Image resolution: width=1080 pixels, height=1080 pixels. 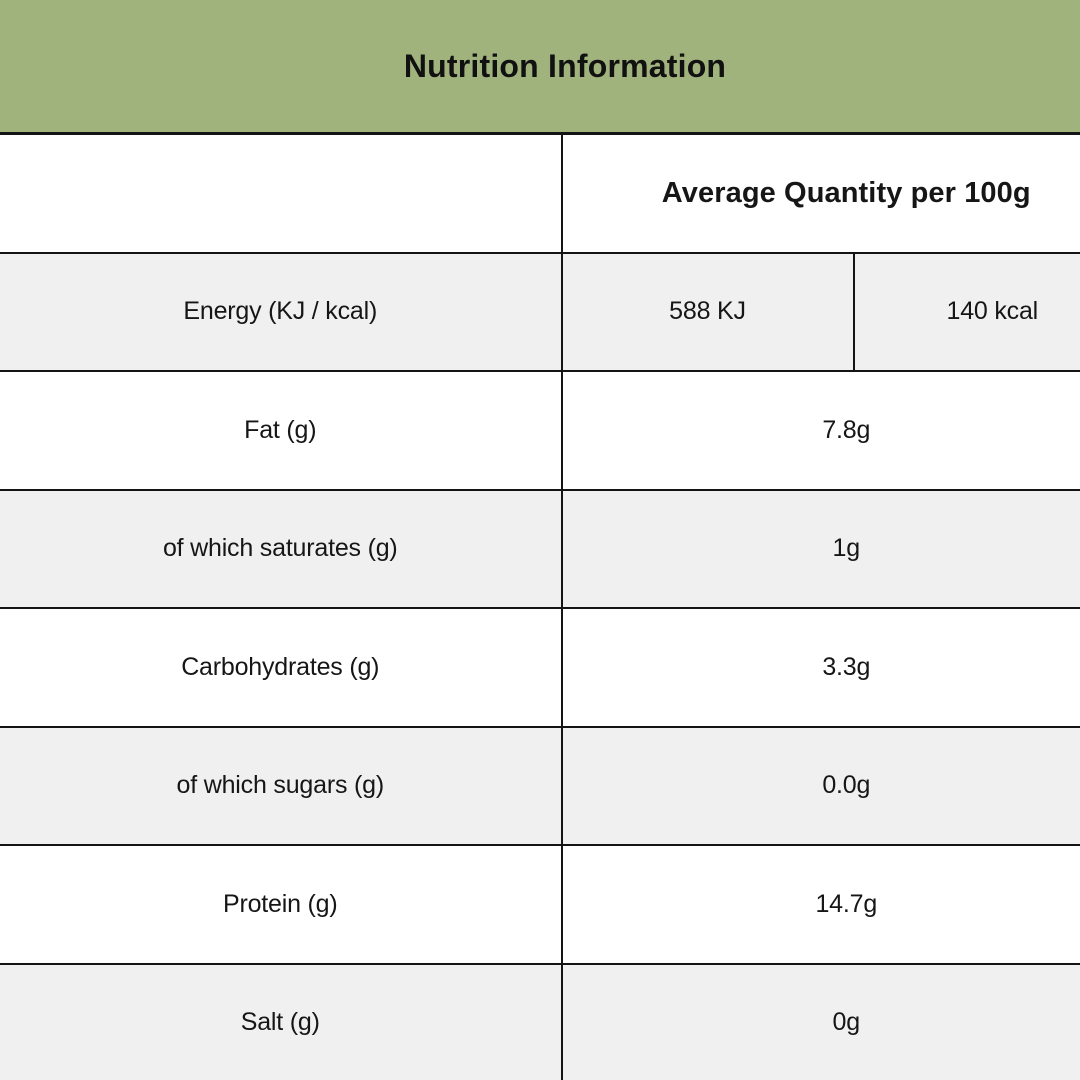 I want to click on row-value: 1g, so click(x=846, y=548).